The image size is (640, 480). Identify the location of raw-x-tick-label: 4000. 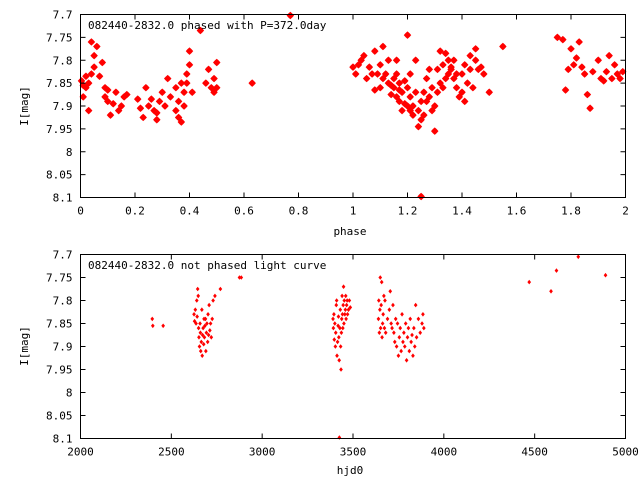
(444, 452).